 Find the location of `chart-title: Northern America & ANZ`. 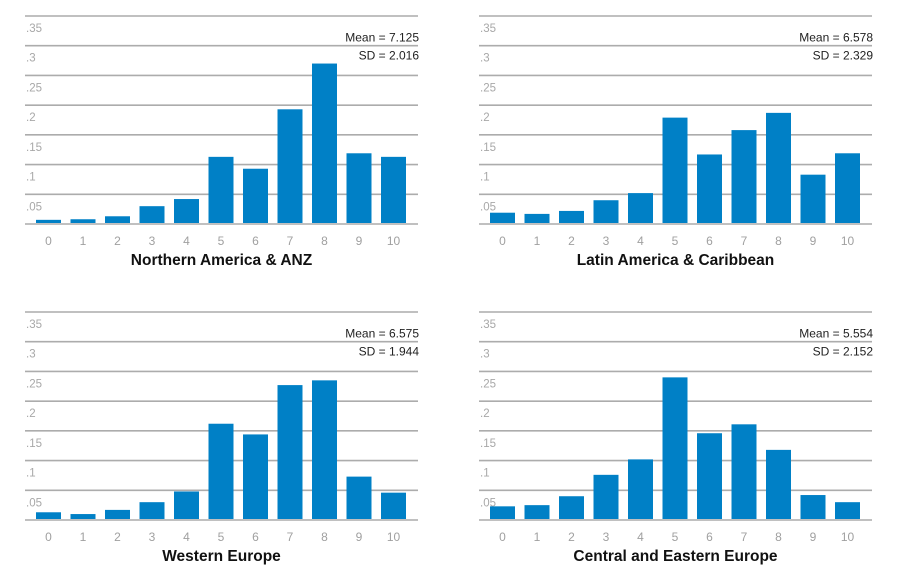

chart-title: Northern America & ANZ is located at coordinates (222, 260).